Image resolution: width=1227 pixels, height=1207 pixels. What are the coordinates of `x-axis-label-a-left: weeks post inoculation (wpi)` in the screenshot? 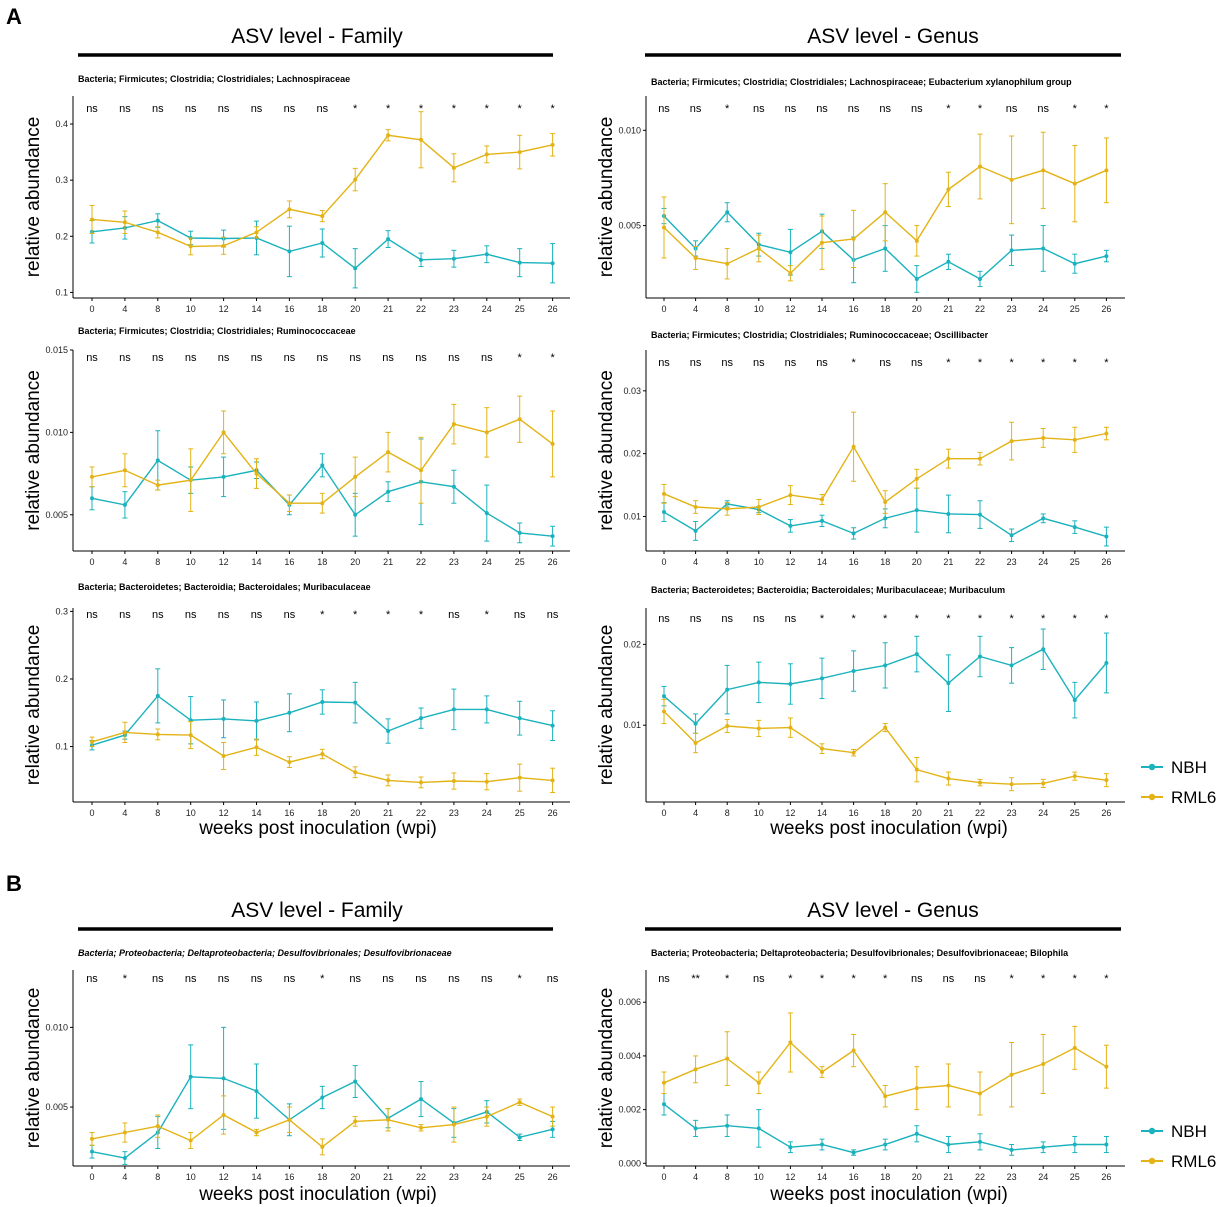 It's located at (317, 828).